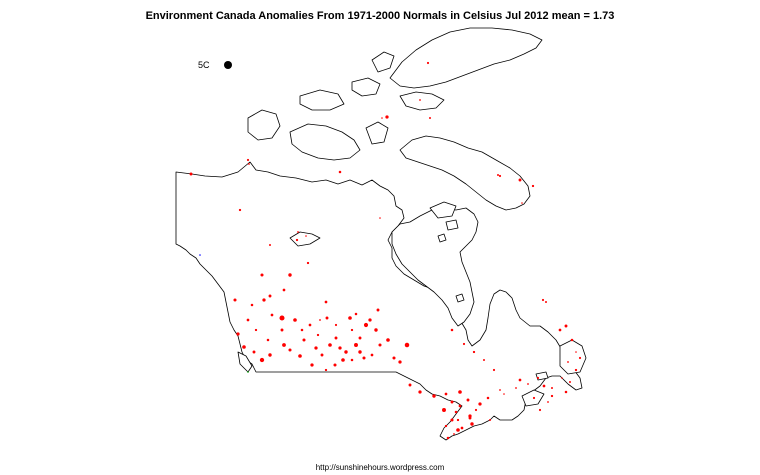 This screenshot has width=760, height=475. I want to click on legend-label: 5C, so click(204, 64).